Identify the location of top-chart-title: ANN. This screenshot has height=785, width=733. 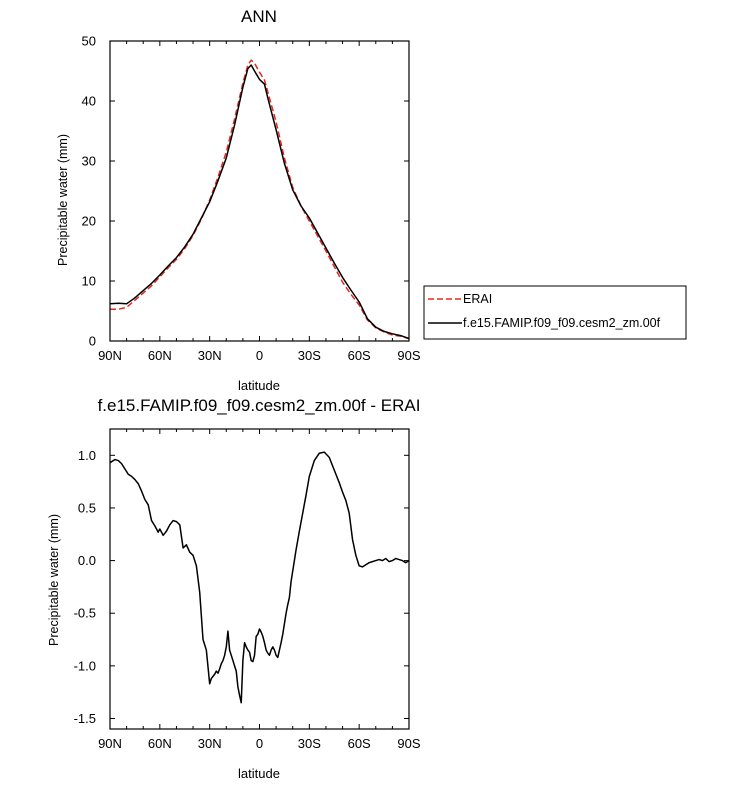
(259, 16).